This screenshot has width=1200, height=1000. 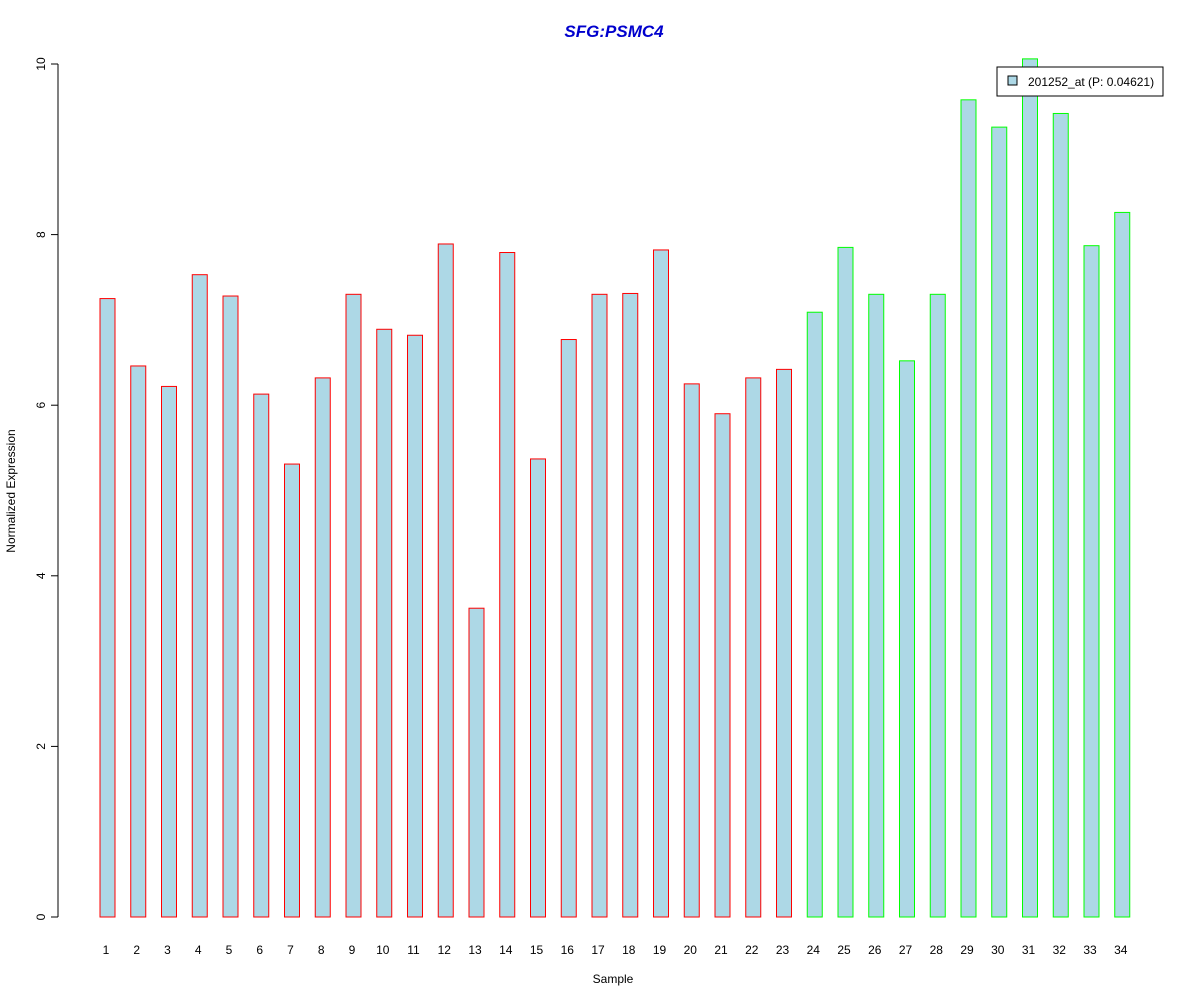 What do you see at coordinates (937, 950) in the screenshot?
I see `x-tick-label: 28` at bounding box center [937, 950].